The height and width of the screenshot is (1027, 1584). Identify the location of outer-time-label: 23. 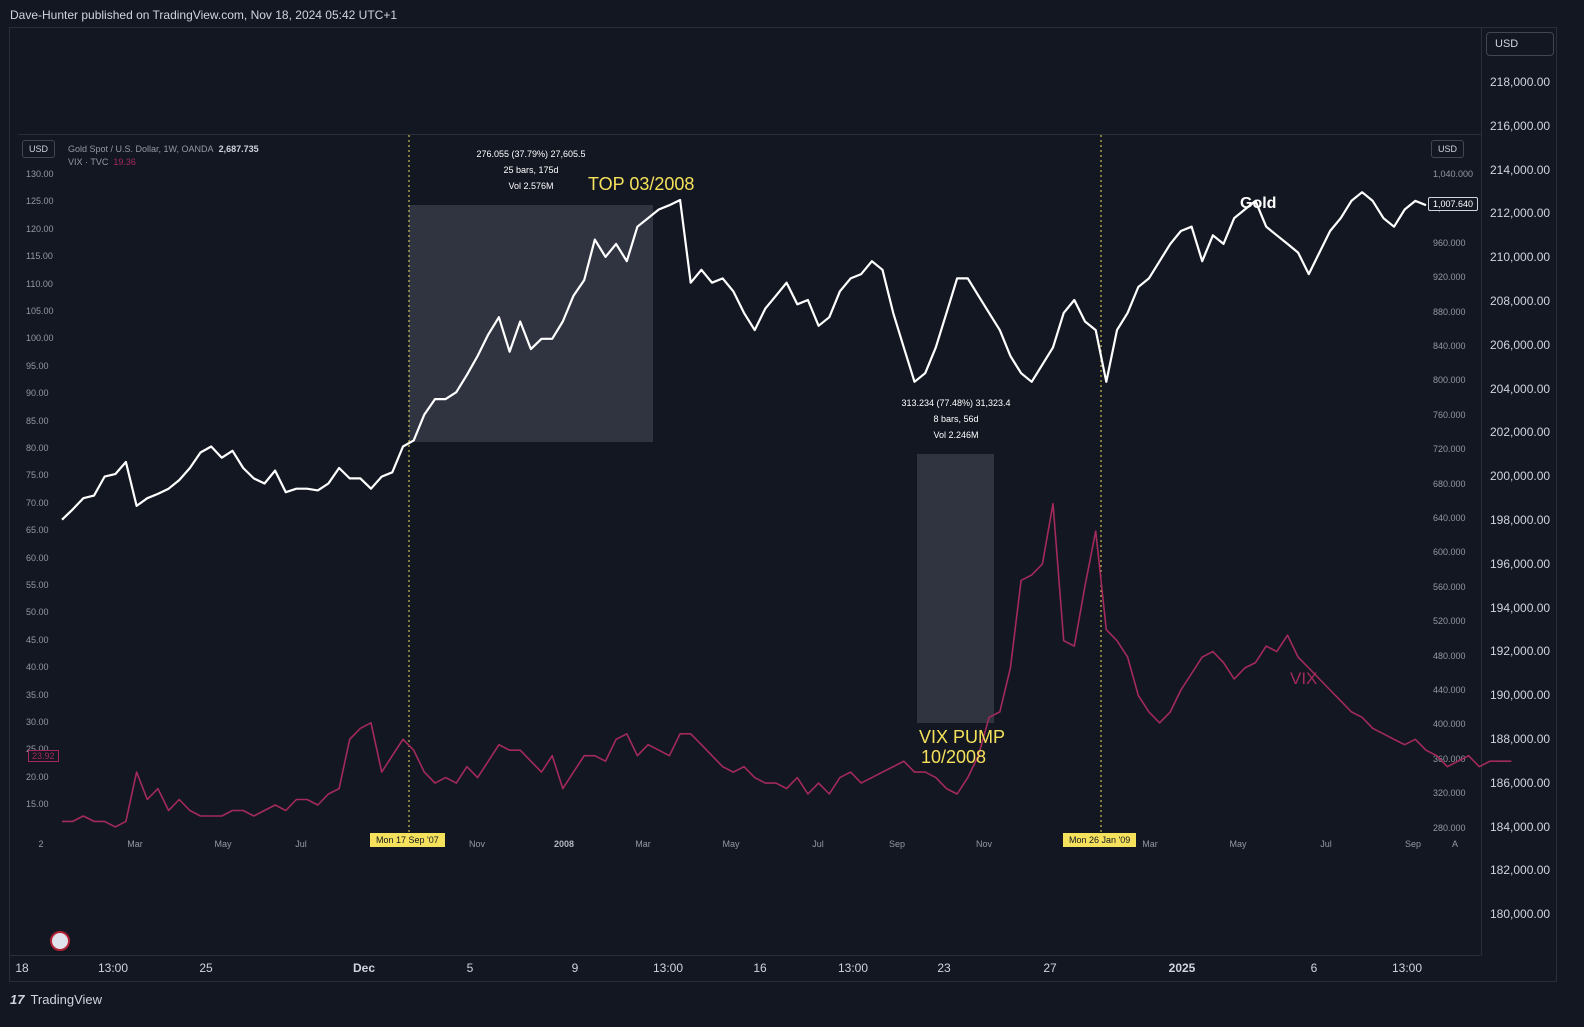
(944, 968).